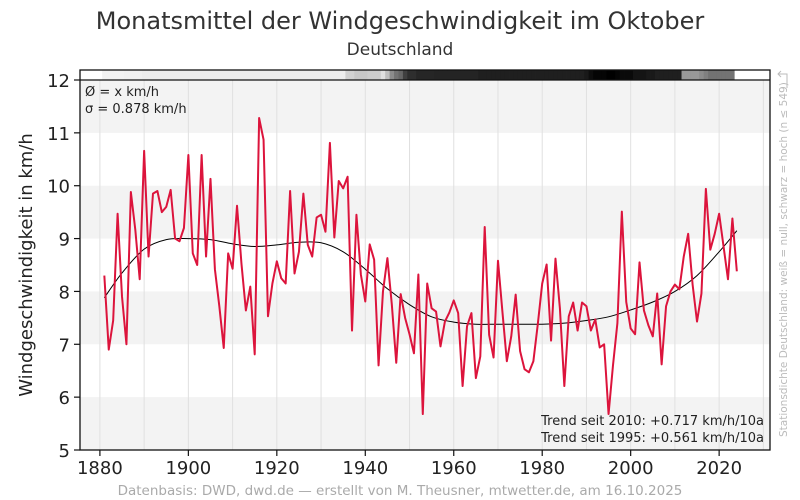 This screenshot has width=800, height=500. What do you see at coordinates (64, 398) in the screenshot?
I see `y-tick-label: 6` at bounding box center [64, 398].